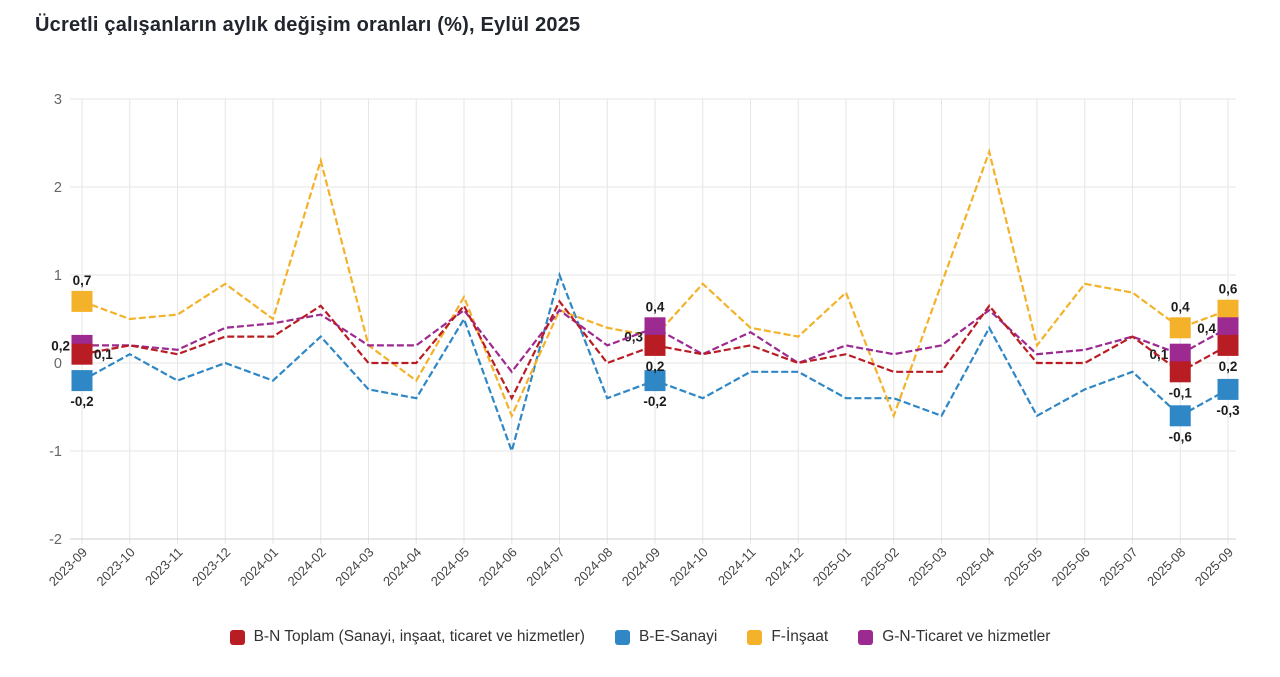  Describe the element at coordinates (1228, 410) in the screenshot. I see `data-label-be-sanayi-2025-09: -0,3` at that location.